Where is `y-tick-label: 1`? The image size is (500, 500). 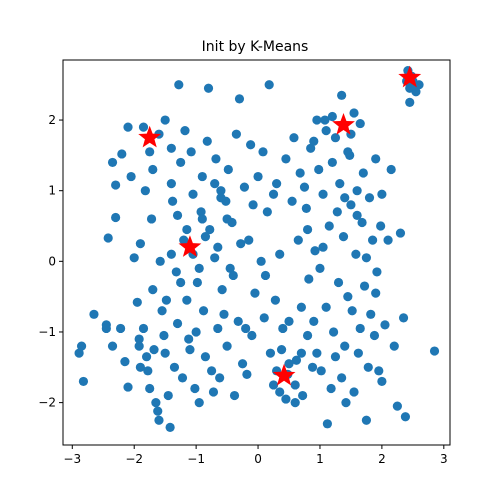
y-tick-label: 1 is located at coordinates (52, 191).